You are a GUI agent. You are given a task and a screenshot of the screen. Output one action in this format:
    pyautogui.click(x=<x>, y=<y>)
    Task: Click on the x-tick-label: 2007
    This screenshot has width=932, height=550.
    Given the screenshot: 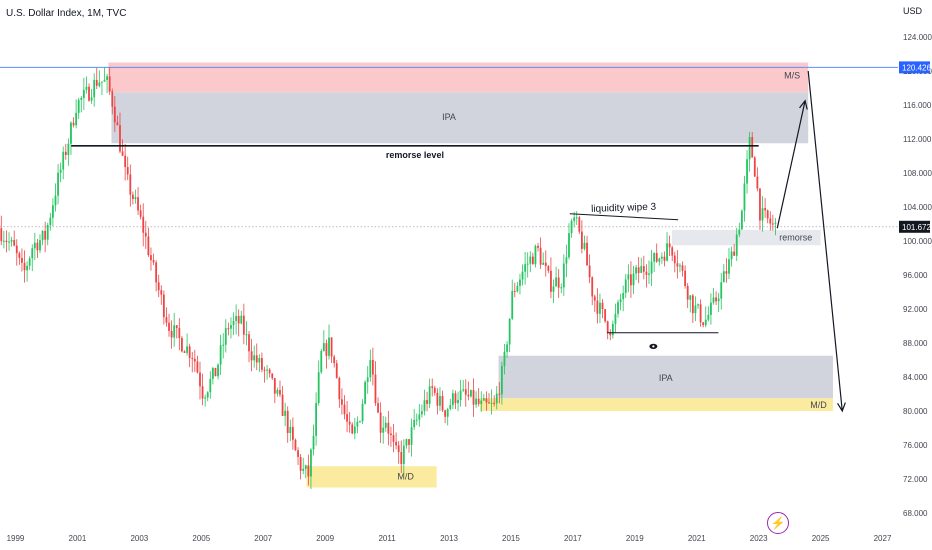 What is the action you would take?
    pyautogui.click(x=263, y=538)
    